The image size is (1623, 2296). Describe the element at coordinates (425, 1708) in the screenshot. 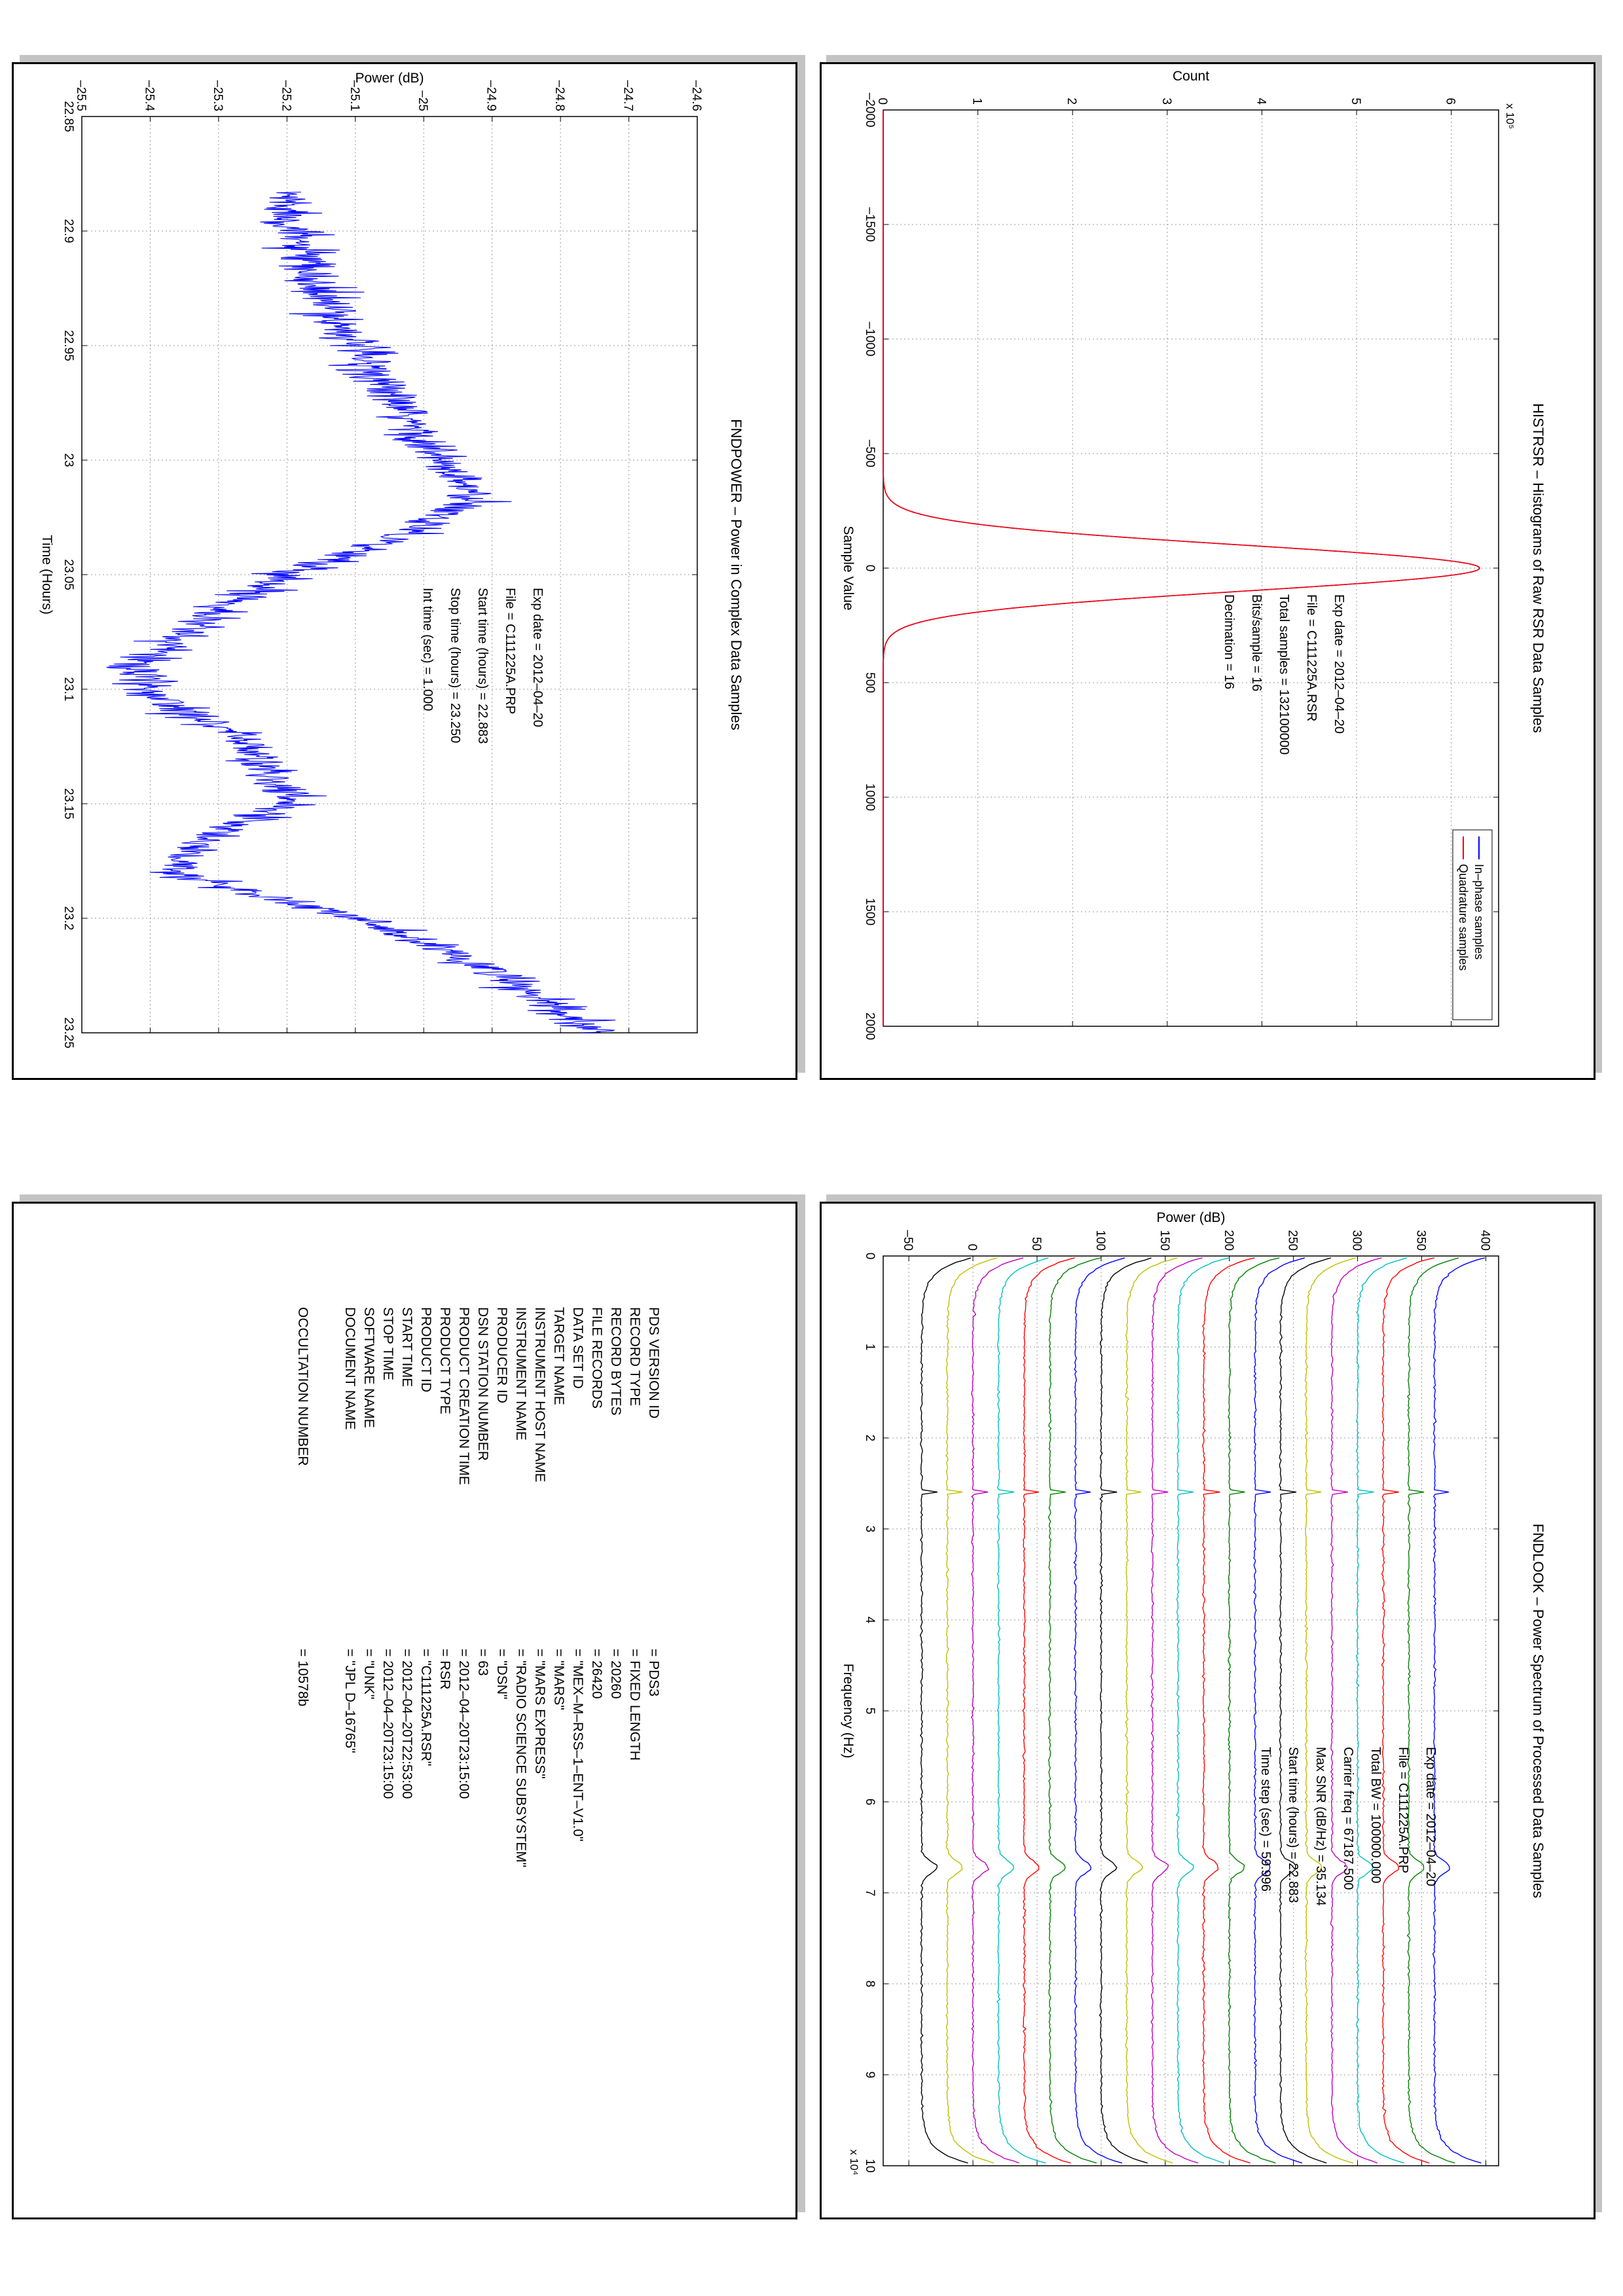

I see `label-value: = "C111225A.RSR"` at that location.